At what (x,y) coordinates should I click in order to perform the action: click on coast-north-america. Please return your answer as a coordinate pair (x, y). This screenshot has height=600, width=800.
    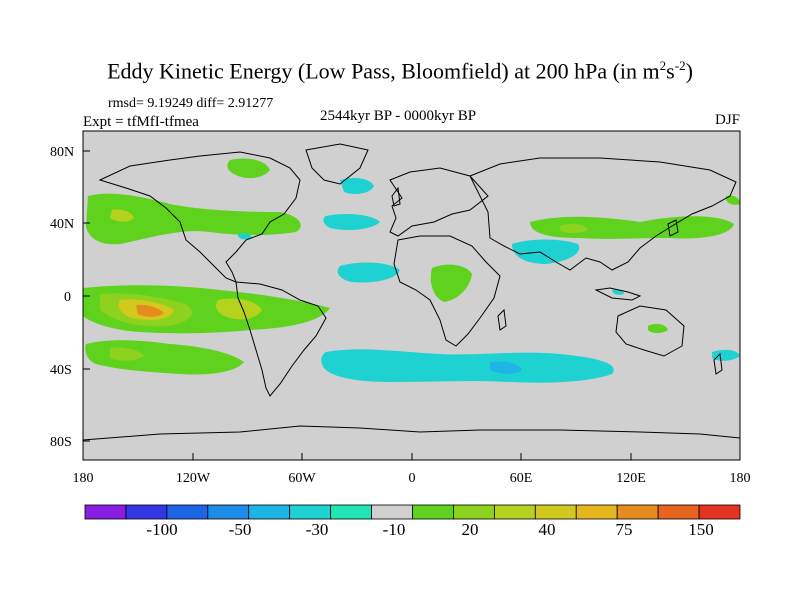
    Looking at the image, I should click on (199, 217).